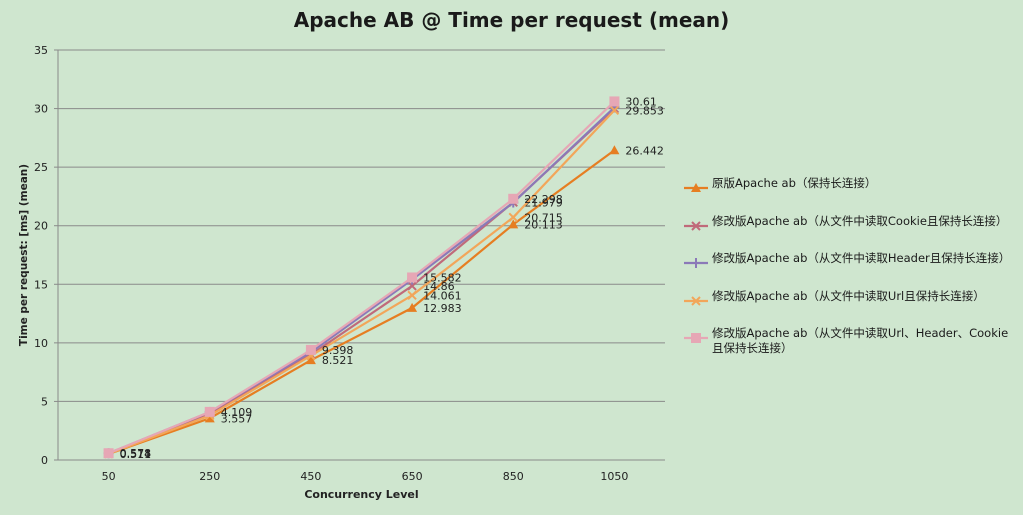 The image size is (1023, 515). I want to click on data-label: 0.578, so click(136, 453).